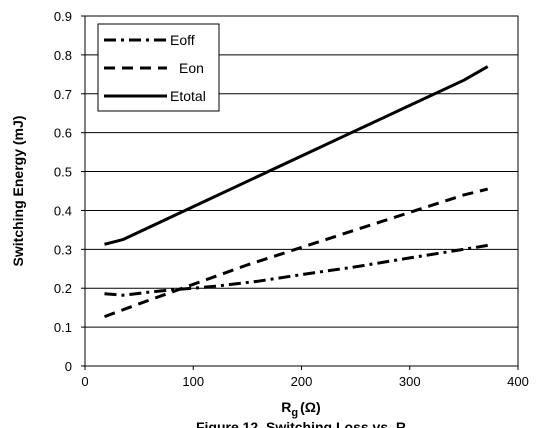 Image resolution: width=543 pixels, height=428 pixels. What do you see at coordinates (63, 55) in the screenshot?
I see `y-tick-label: 0.8` at bounding box center [63, 55].